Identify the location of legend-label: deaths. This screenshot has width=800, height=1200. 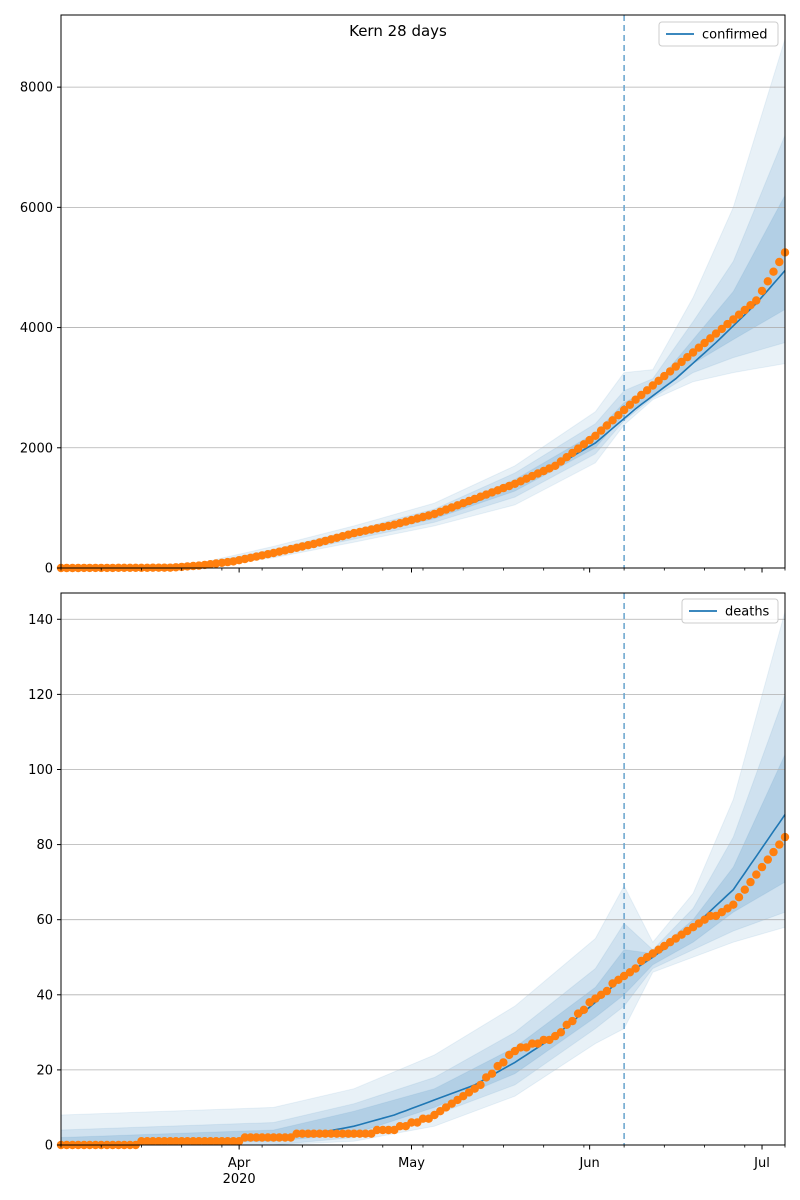
(747, 612).